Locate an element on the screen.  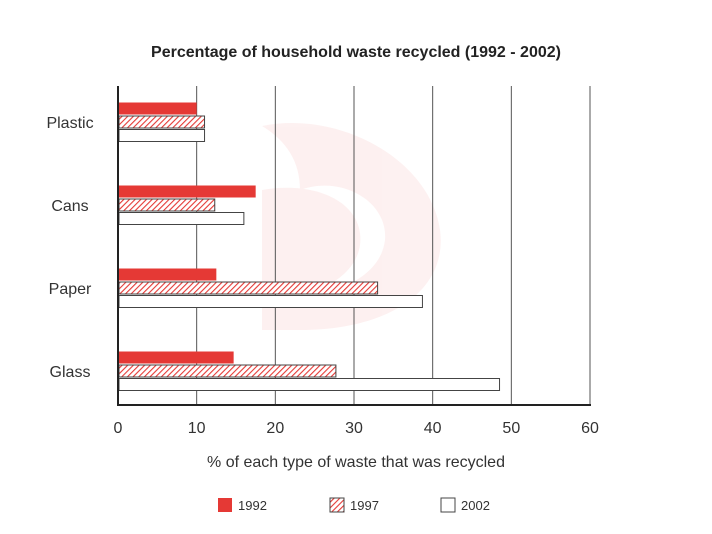
x-tick-label: 10 is located at coordinates (197, 428).